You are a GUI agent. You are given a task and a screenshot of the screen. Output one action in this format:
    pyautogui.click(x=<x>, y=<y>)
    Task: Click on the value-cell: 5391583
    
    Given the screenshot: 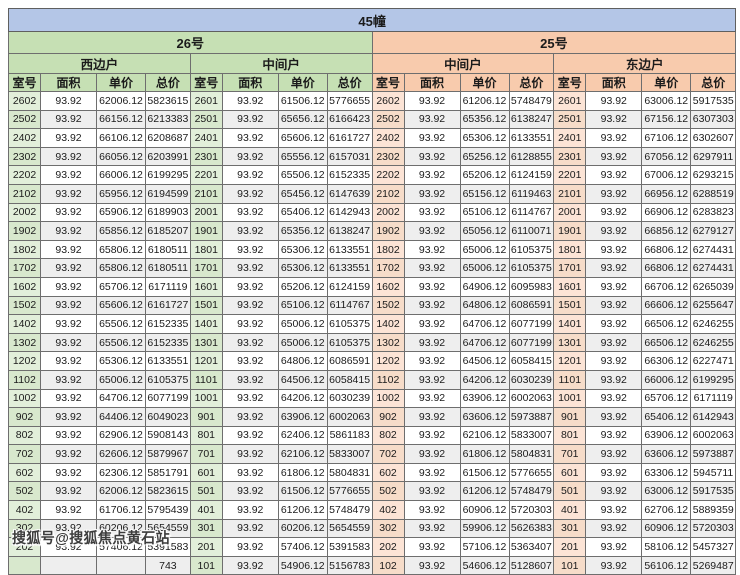 What is the action you would take?
    pyautogui.click(x=349, y=547)
    